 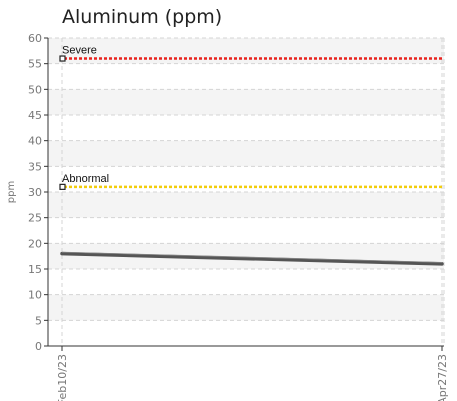 What do you see at coordinates (11, 192) in the screenshot?
I see `y-axis-label: ppm` at bounding box center [11, 192].